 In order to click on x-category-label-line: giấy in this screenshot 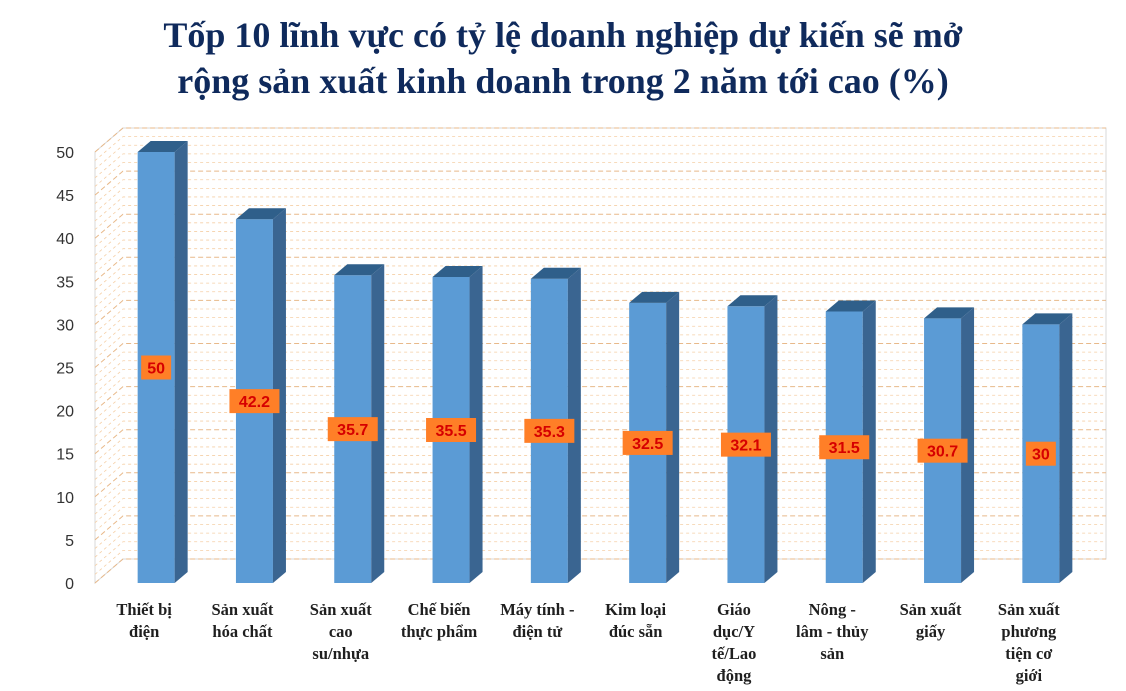, I will do `click(931, 631)`.